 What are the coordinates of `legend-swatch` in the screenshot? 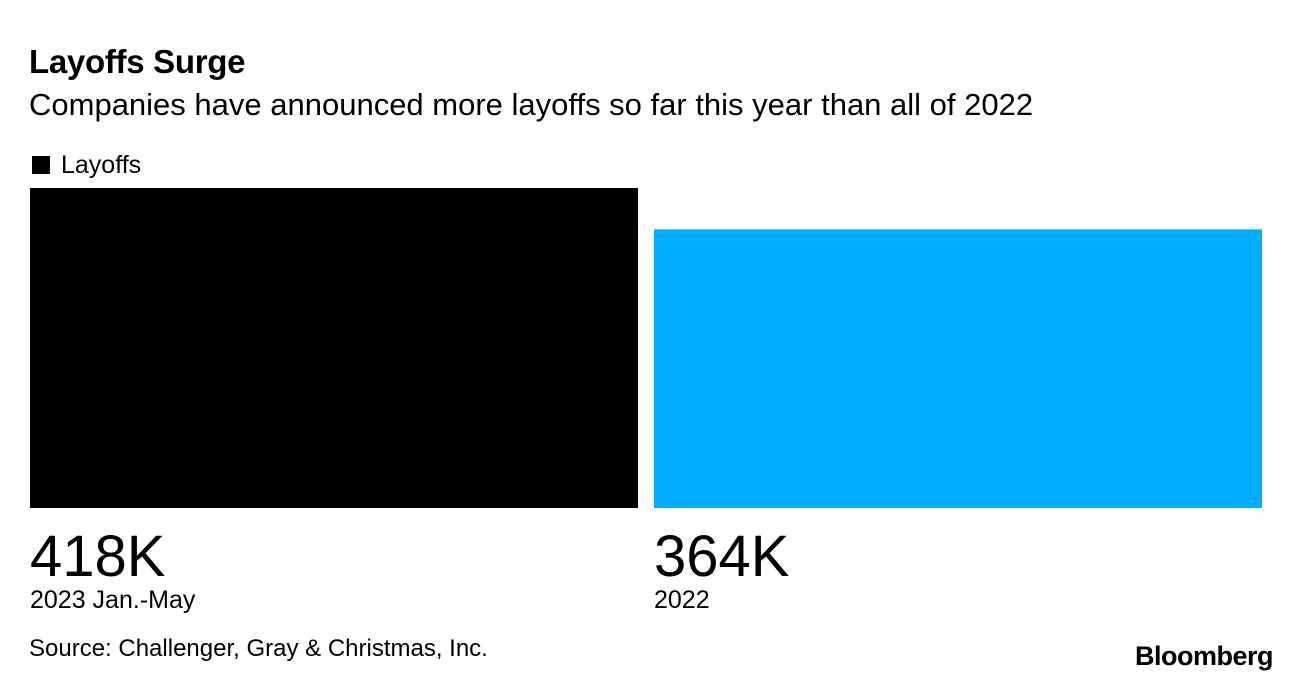 It's located at (41, 165).